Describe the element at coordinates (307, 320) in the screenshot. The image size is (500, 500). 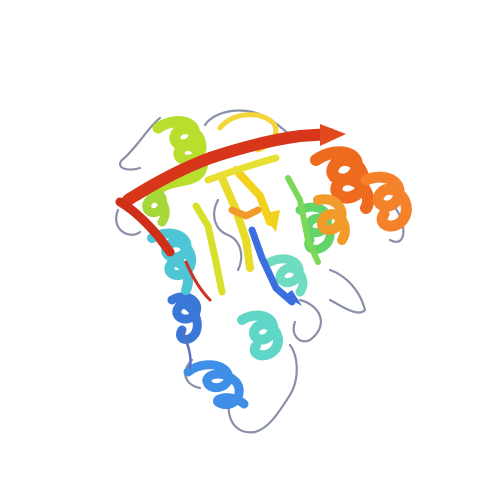
I see `coil-right-mid` at that location.